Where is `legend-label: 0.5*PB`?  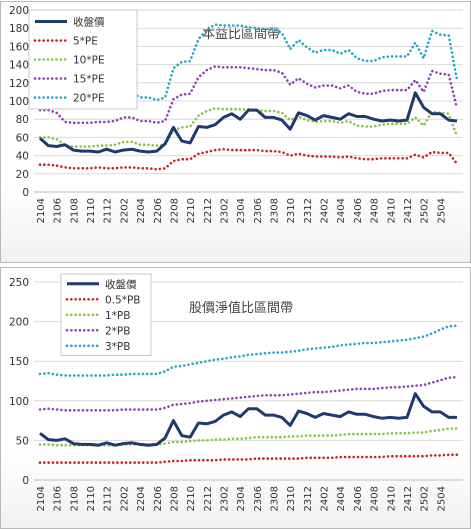 legend-label: 0.5*PB is located at coordinates (122, 300).